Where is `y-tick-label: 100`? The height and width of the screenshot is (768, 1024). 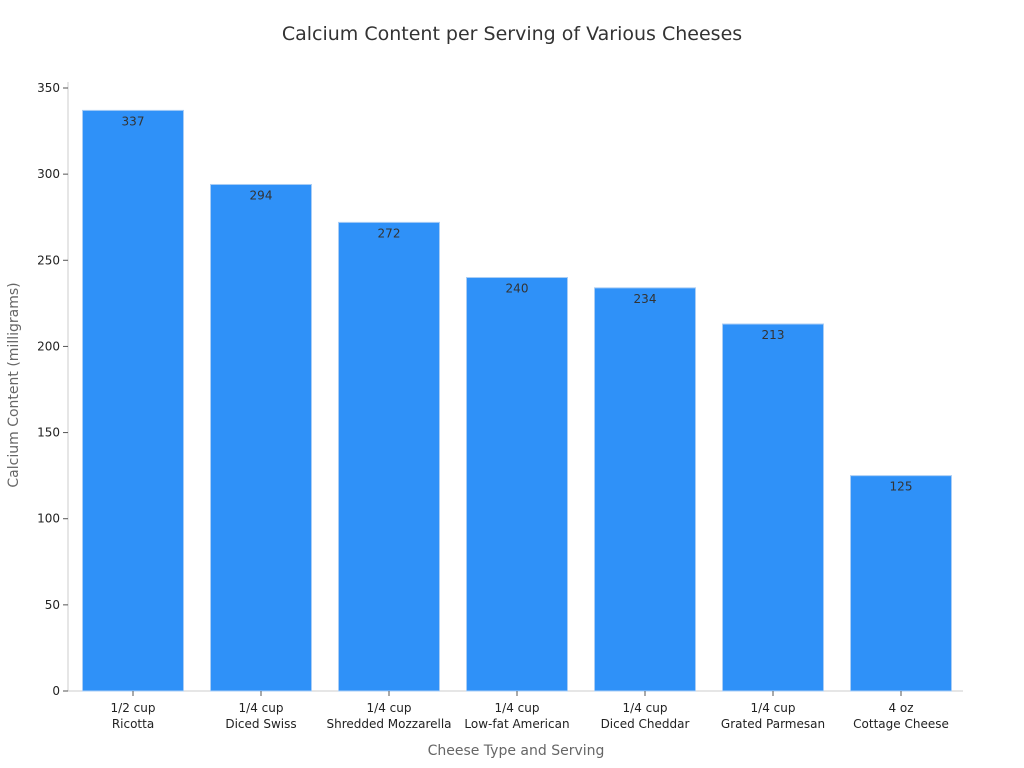 y-tick-label: 100 is located at coordinates (48, 519).